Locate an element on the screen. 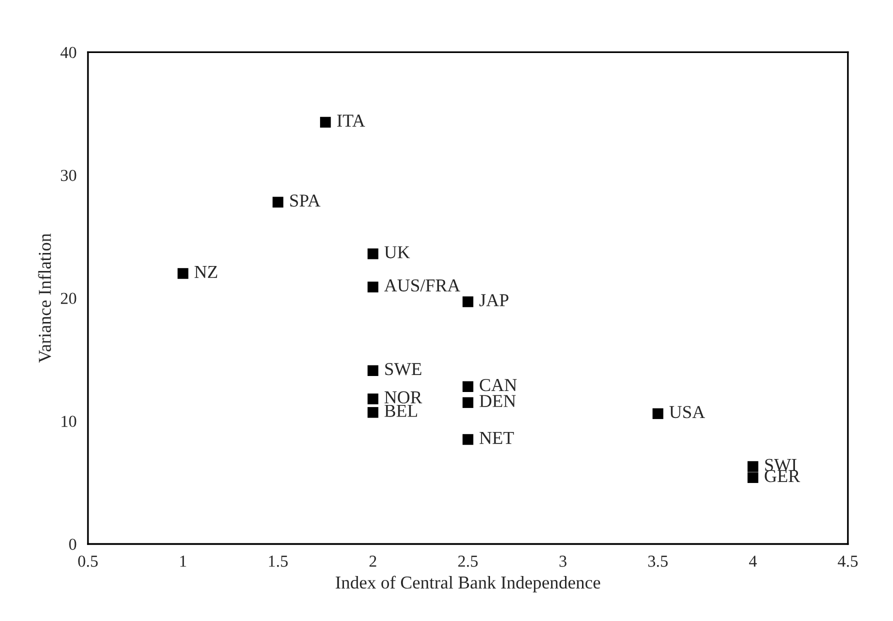 The height and width of the screenshot is (621, 893). annotation: SWE is located at coordinates (403, 369).